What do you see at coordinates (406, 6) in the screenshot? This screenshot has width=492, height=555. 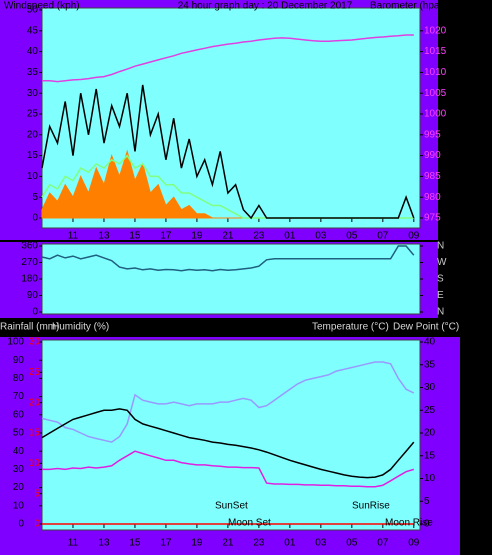 I see `axis-title: Barometer (hpa)` at bounding box center [406, 6].